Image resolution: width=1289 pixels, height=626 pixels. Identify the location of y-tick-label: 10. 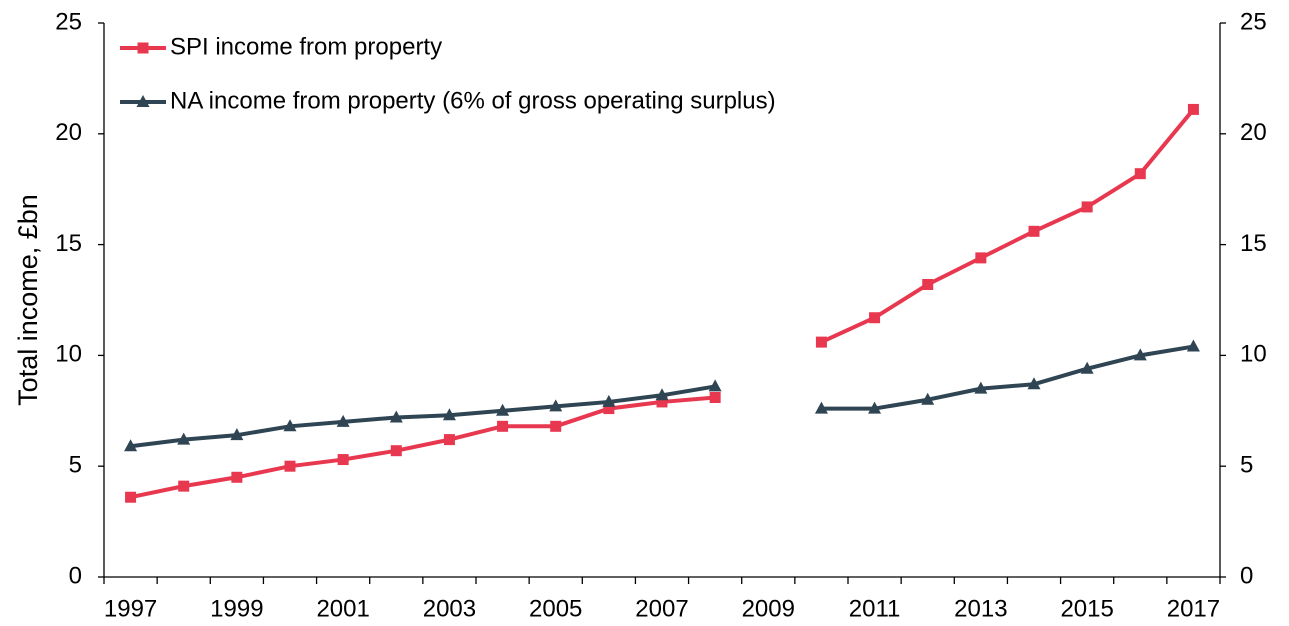
(68, 354).